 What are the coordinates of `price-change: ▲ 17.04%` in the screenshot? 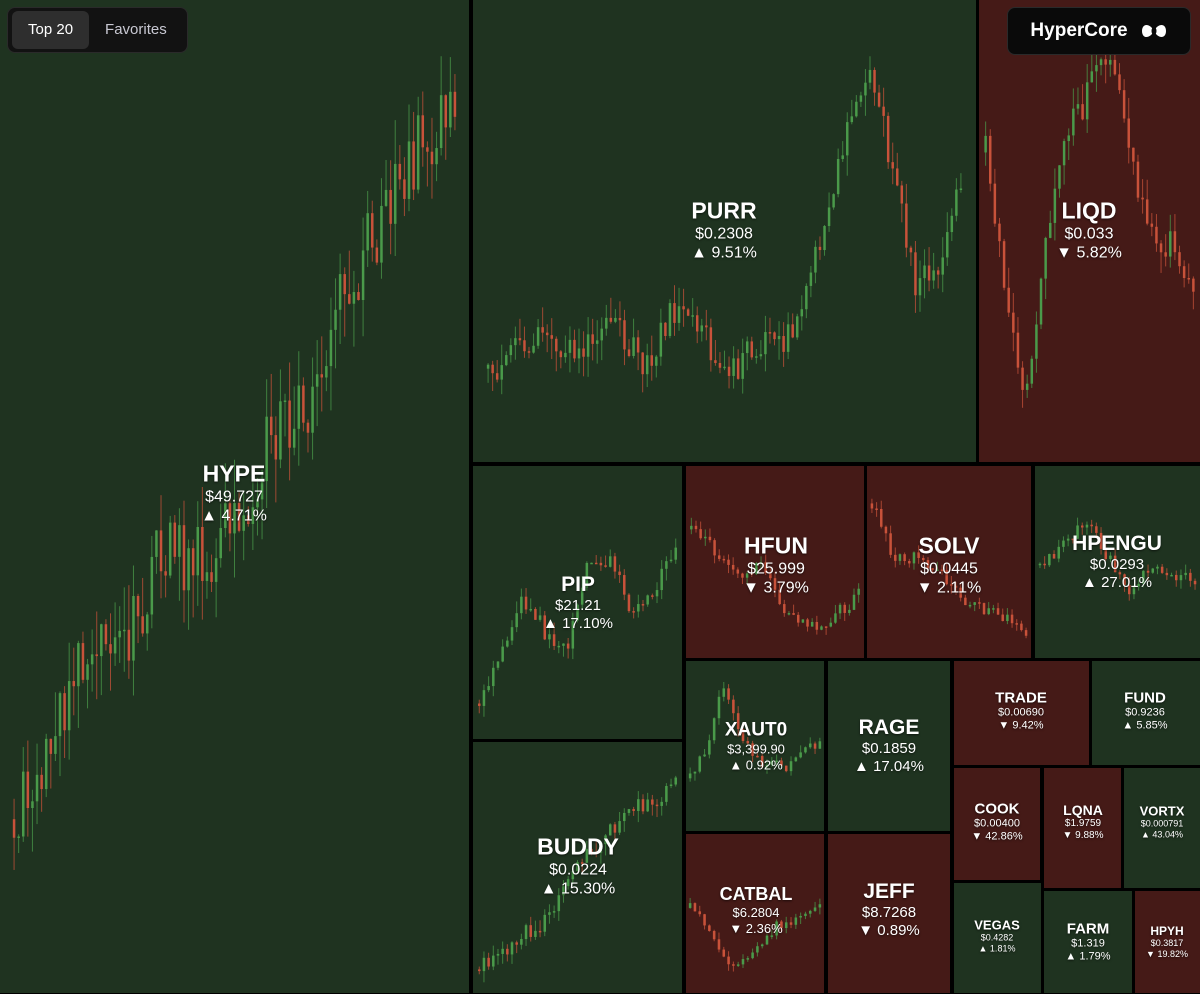 It's located at (889, 766).